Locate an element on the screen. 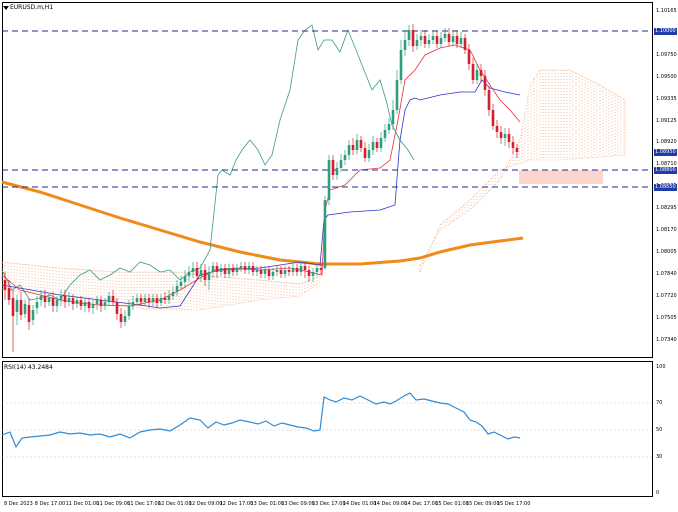  chart-menu-arrow-icon is located at coordinates (6, 8).